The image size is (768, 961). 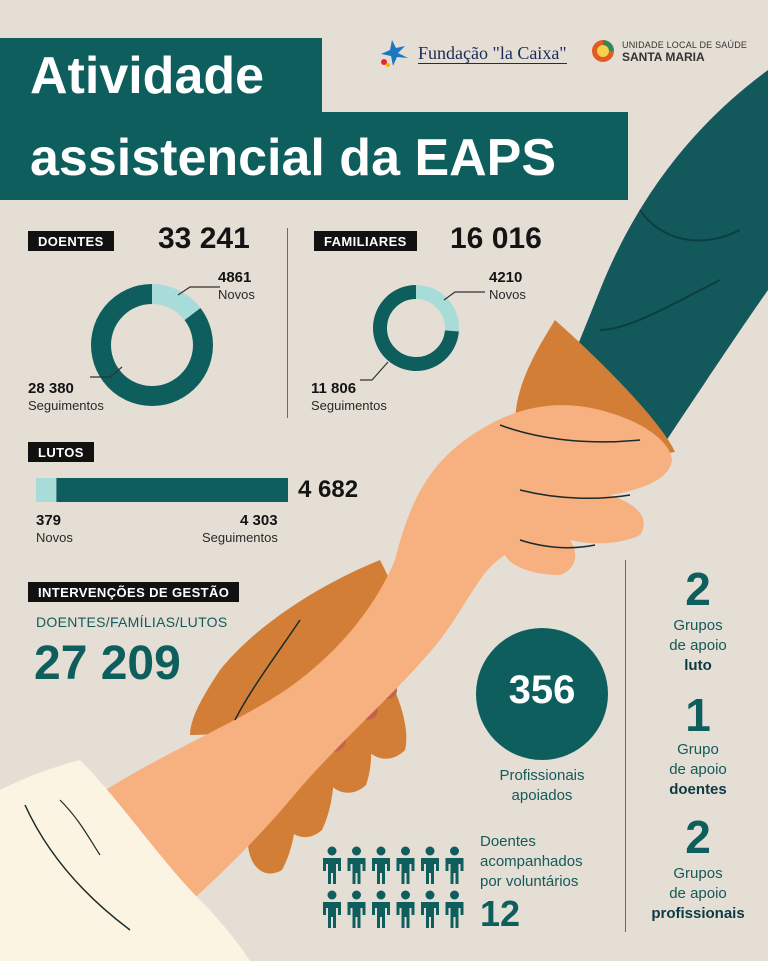 I want to click on familiares-novos-label: Novos, so click(x=507, y=294).